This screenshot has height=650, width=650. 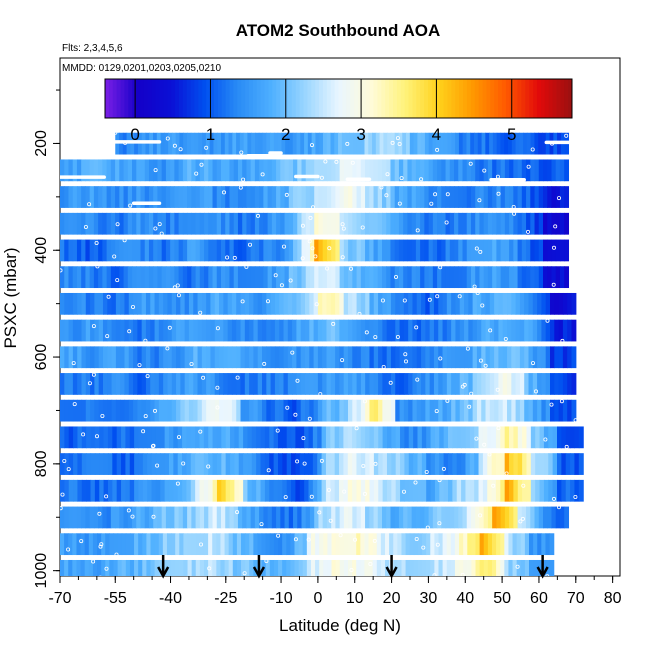 I want to click on x-tick-label: -40, so click(x=170, y=598).